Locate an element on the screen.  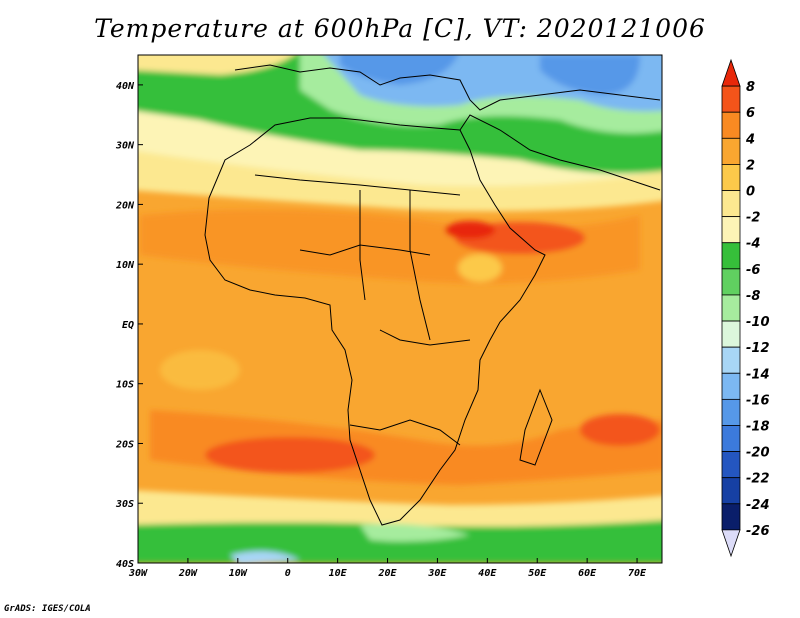
lon-tick-label: 20E is located at coordinates (387, 573).